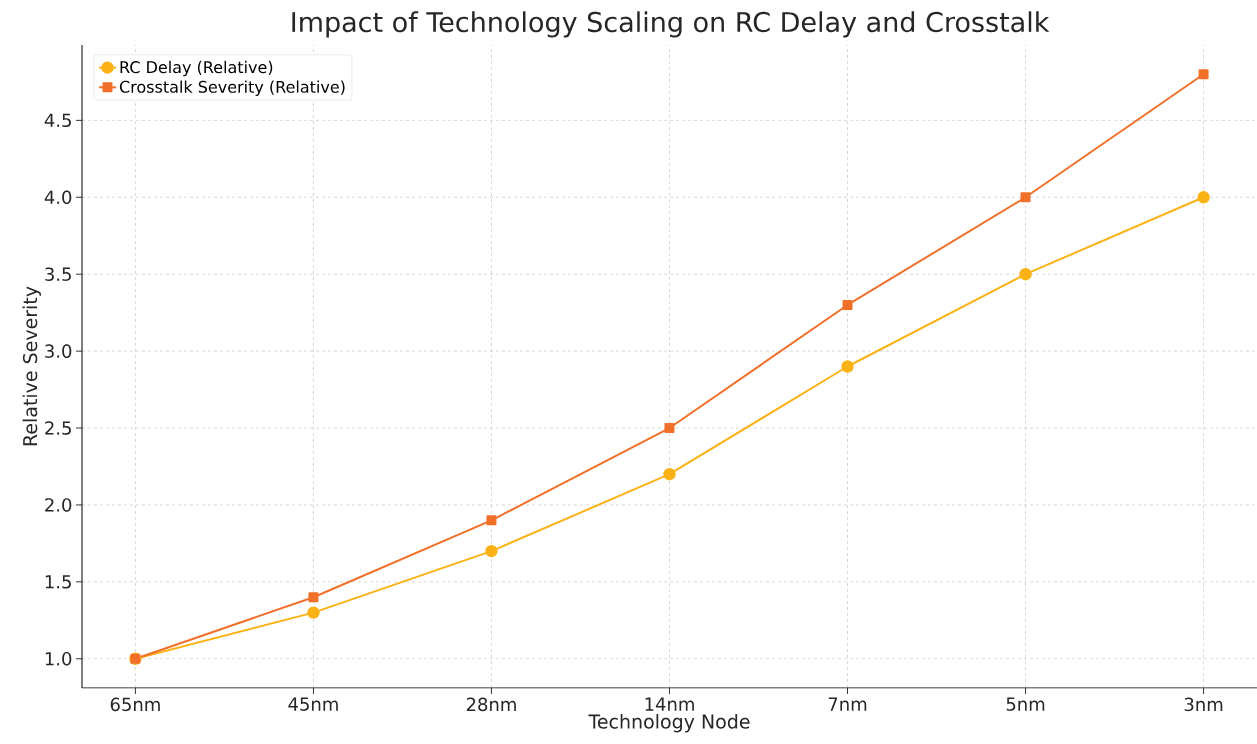 The image size is (1257, 744). Describe the element at coordinates (313, 704) in the screenshot. I see `x-tick-label: 45nm` at that location.